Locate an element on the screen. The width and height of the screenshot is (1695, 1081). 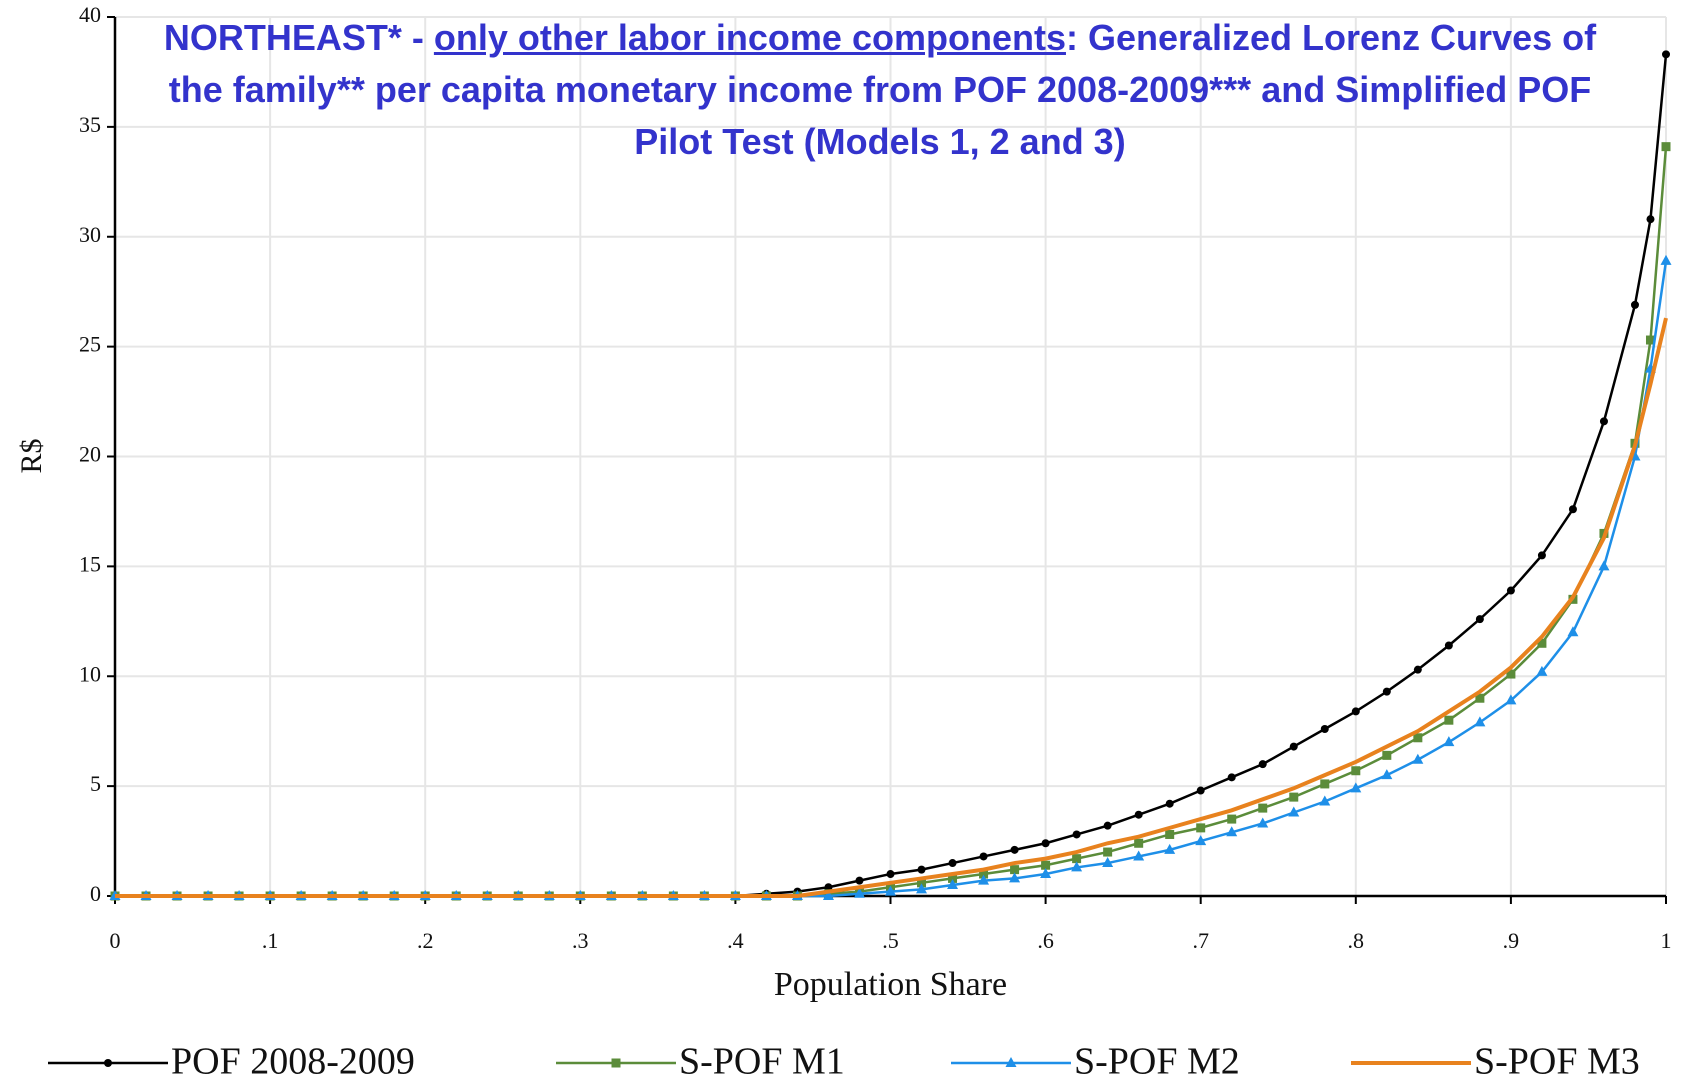
x-tick-label: .8 is located at coordinates (1356, 940).